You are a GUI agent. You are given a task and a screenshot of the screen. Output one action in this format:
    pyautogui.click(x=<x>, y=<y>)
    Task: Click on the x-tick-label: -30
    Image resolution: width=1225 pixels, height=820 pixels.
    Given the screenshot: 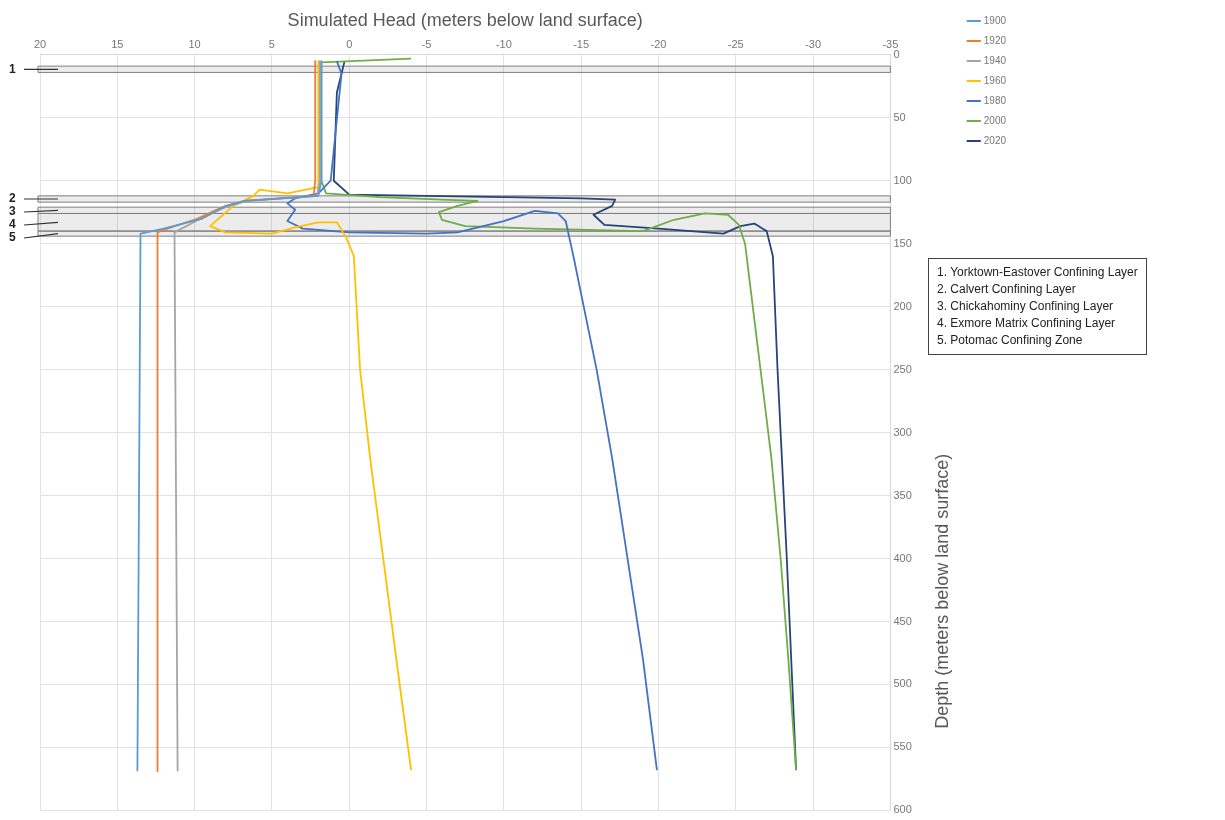 What is the action you would take?
    pyautogui.click(x=813, y=44)
    